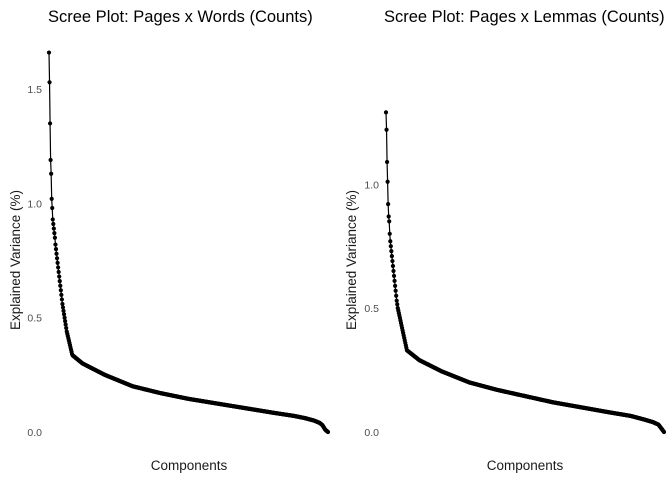  What do you see at coordinates (524, 17) in the screenshot?
I see `chart-title: Scree Plot: Pages x Lemmas (Counts)` at bounding box center [524, 17].